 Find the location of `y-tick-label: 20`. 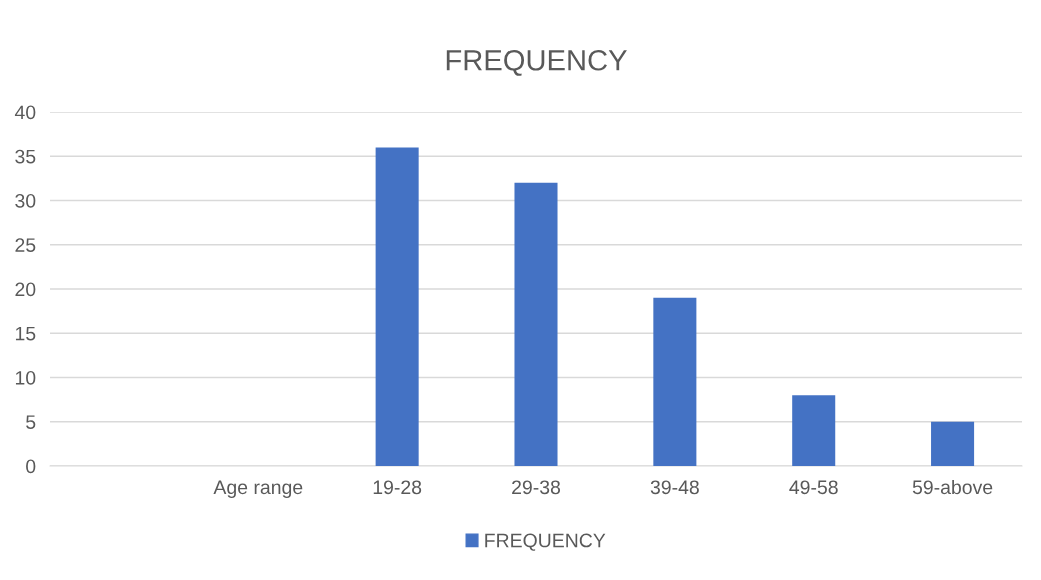

y-tick-label: 20 is located at coordinates (25, 289).